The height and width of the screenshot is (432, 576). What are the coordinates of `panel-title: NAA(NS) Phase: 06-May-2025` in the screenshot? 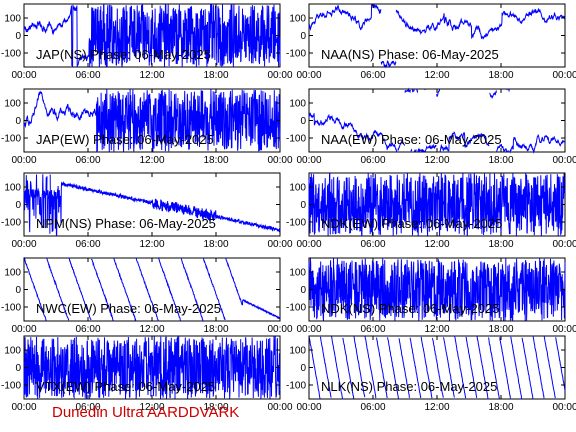 It's located at (410, 54).